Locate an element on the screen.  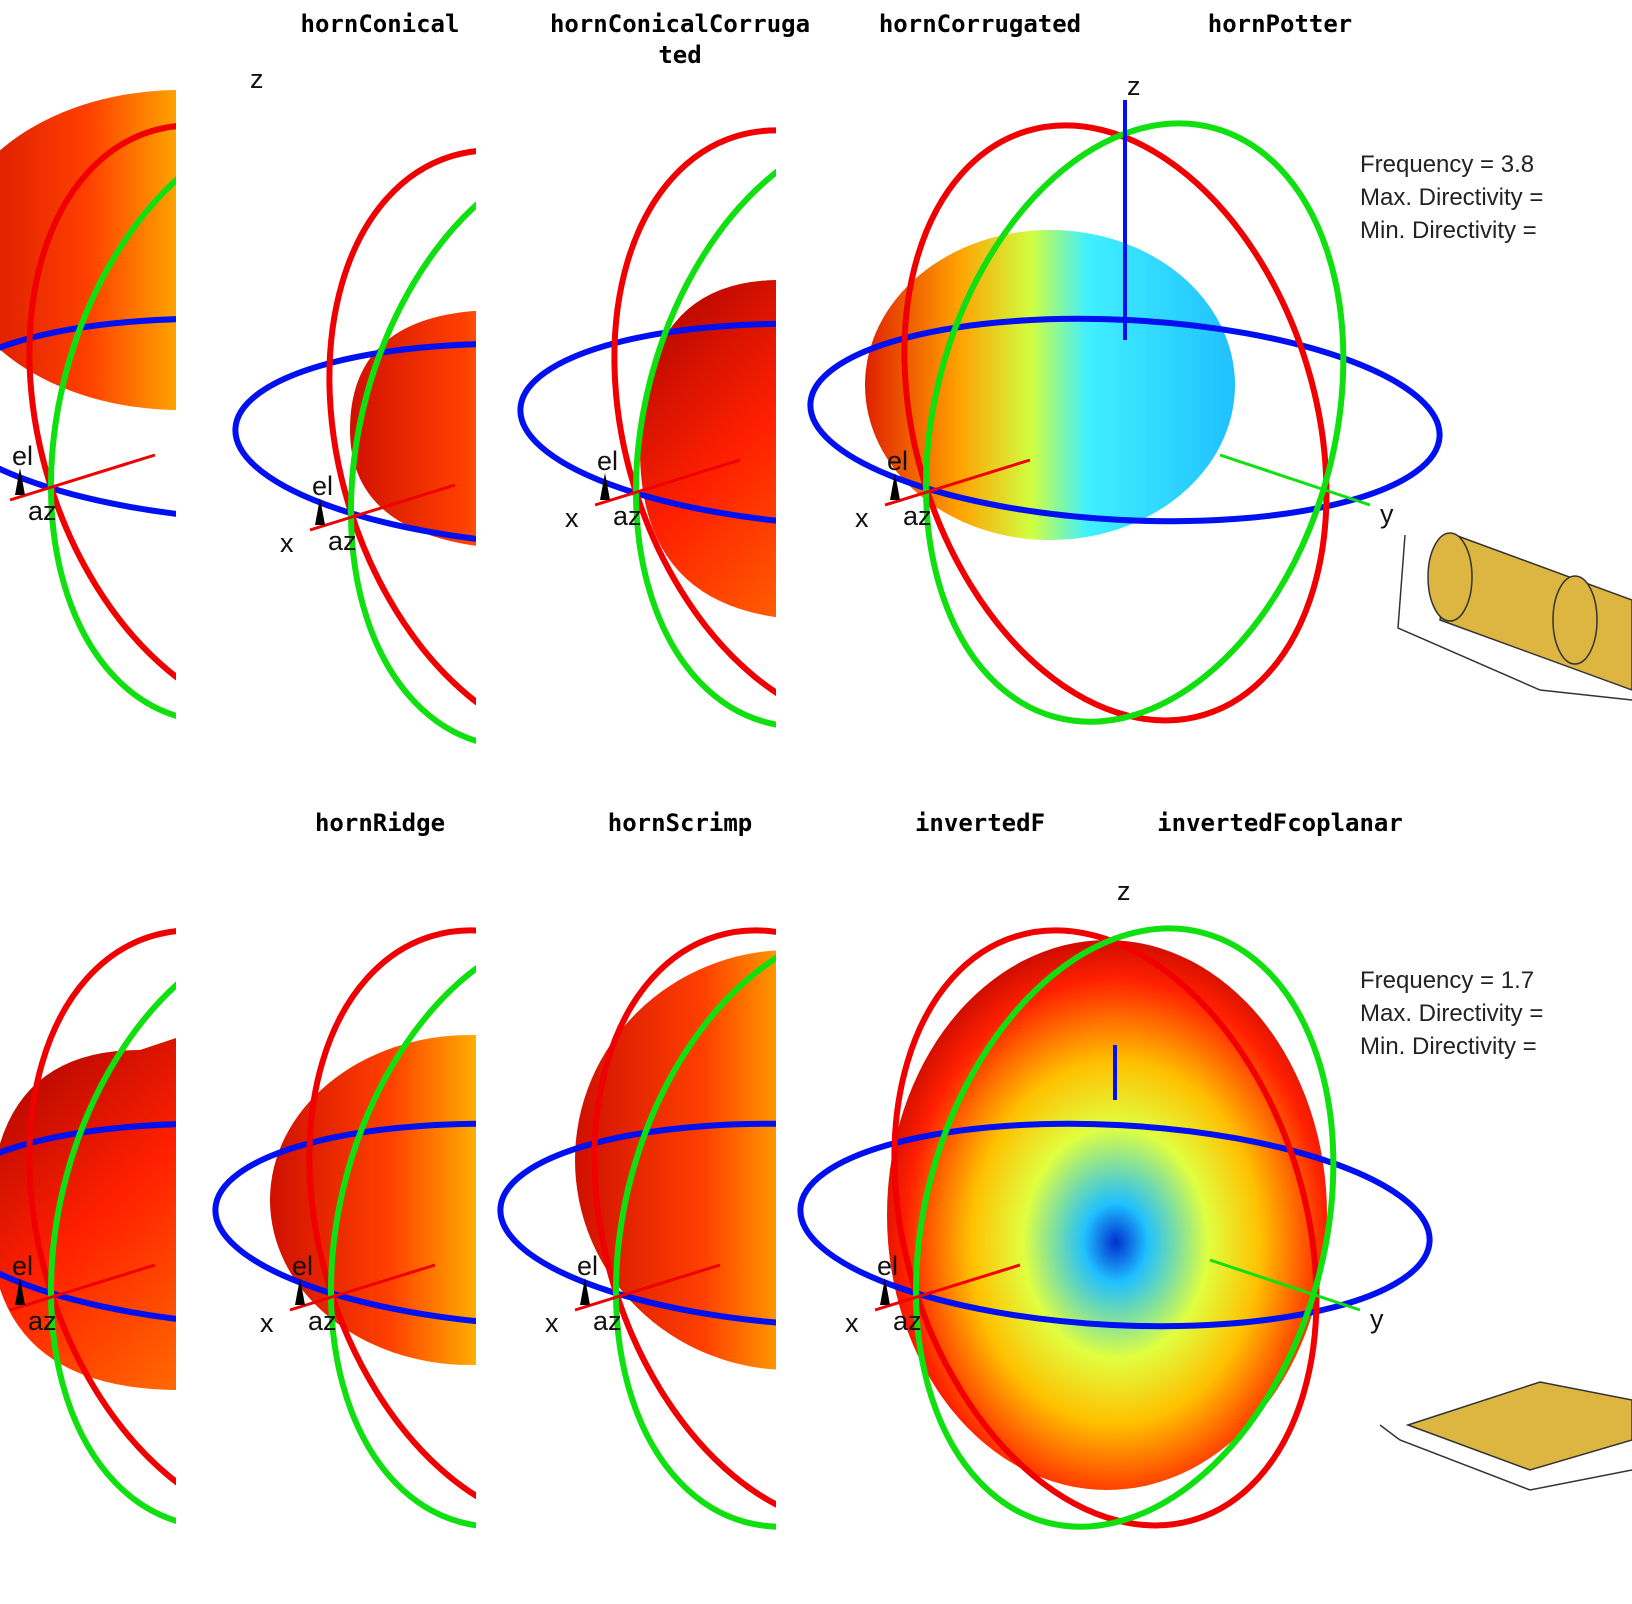
panel-title: hornConical is located at coordinates (380, 24).